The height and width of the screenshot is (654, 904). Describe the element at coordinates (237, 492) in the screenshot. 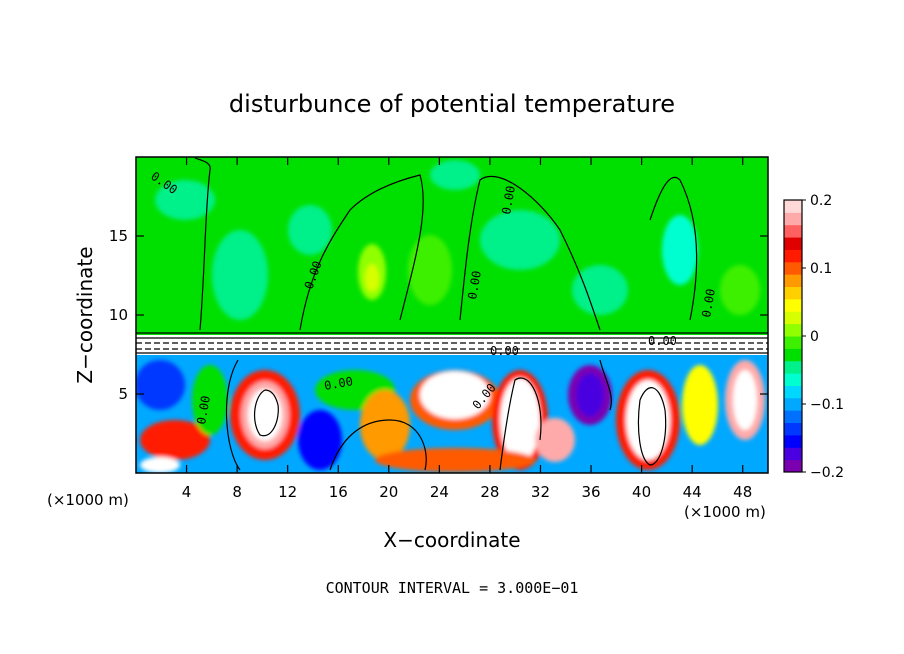

I see `x-tick-label: 8` at that location.